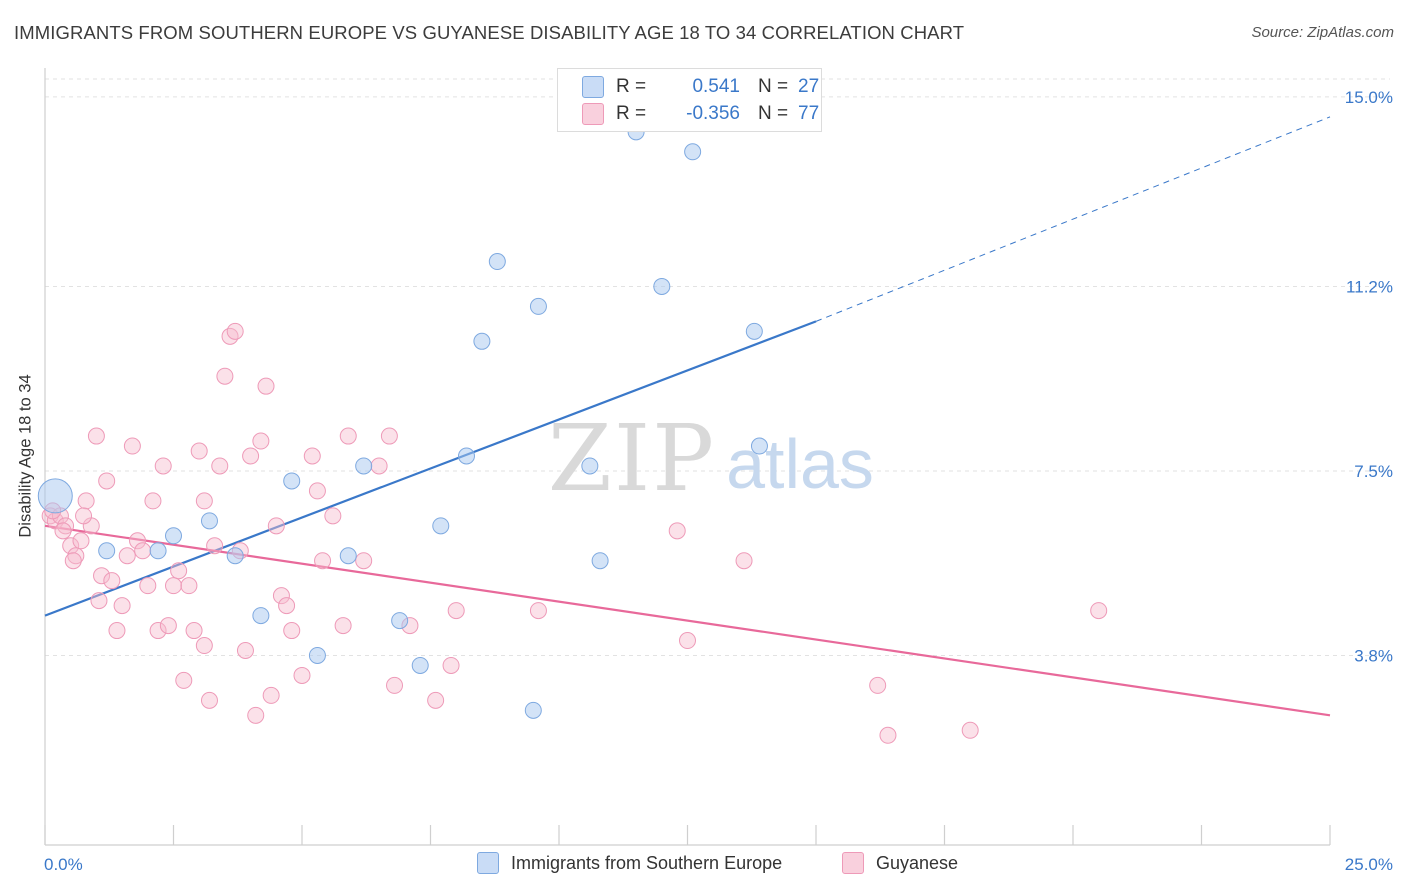  Describe the element at coordinates (25, 456) in the screenshot. I see `y-axis-label: Disability Age 18 to 34` at that location.